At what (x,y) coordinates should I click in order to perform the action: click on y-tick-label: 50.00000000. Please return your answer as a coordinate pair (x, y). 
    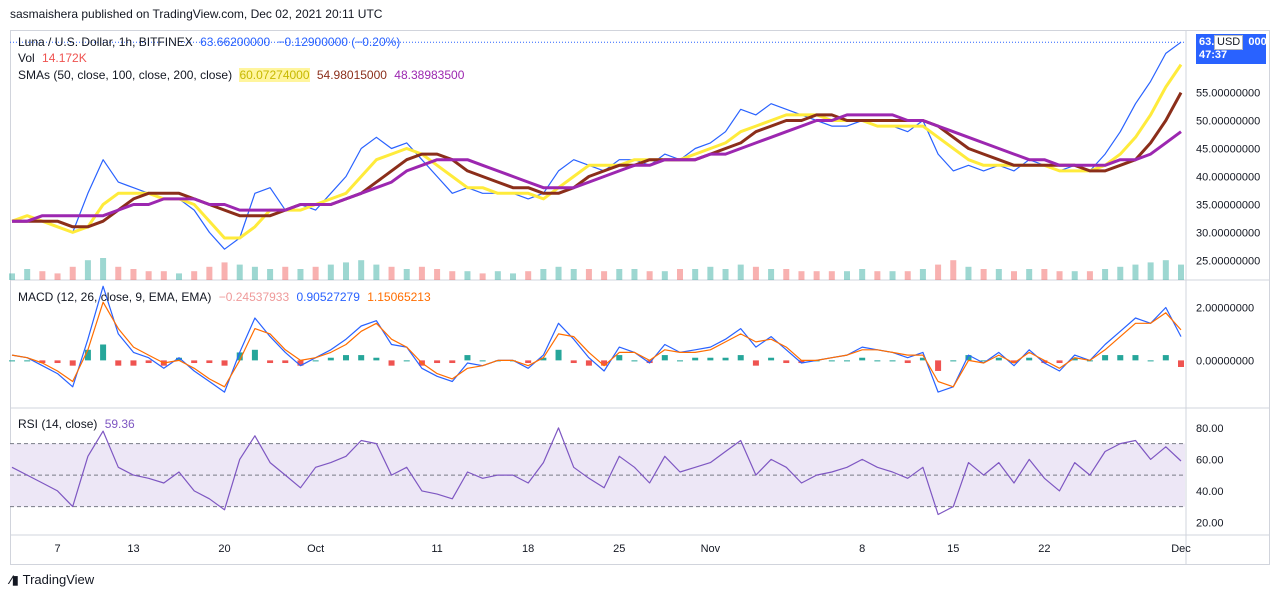
    Looking at the image, I should click on (1228, 122).